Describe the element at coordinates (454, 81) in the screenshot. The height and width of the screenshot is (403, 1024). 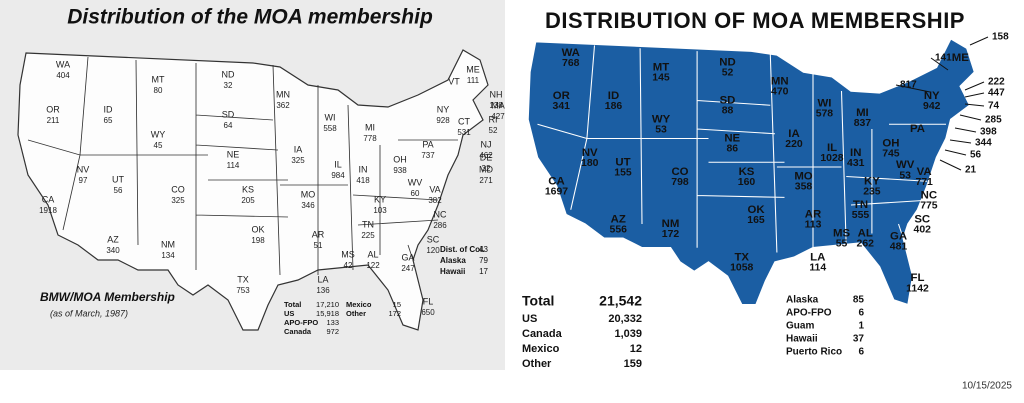
I see `state-label: VT` at that location.